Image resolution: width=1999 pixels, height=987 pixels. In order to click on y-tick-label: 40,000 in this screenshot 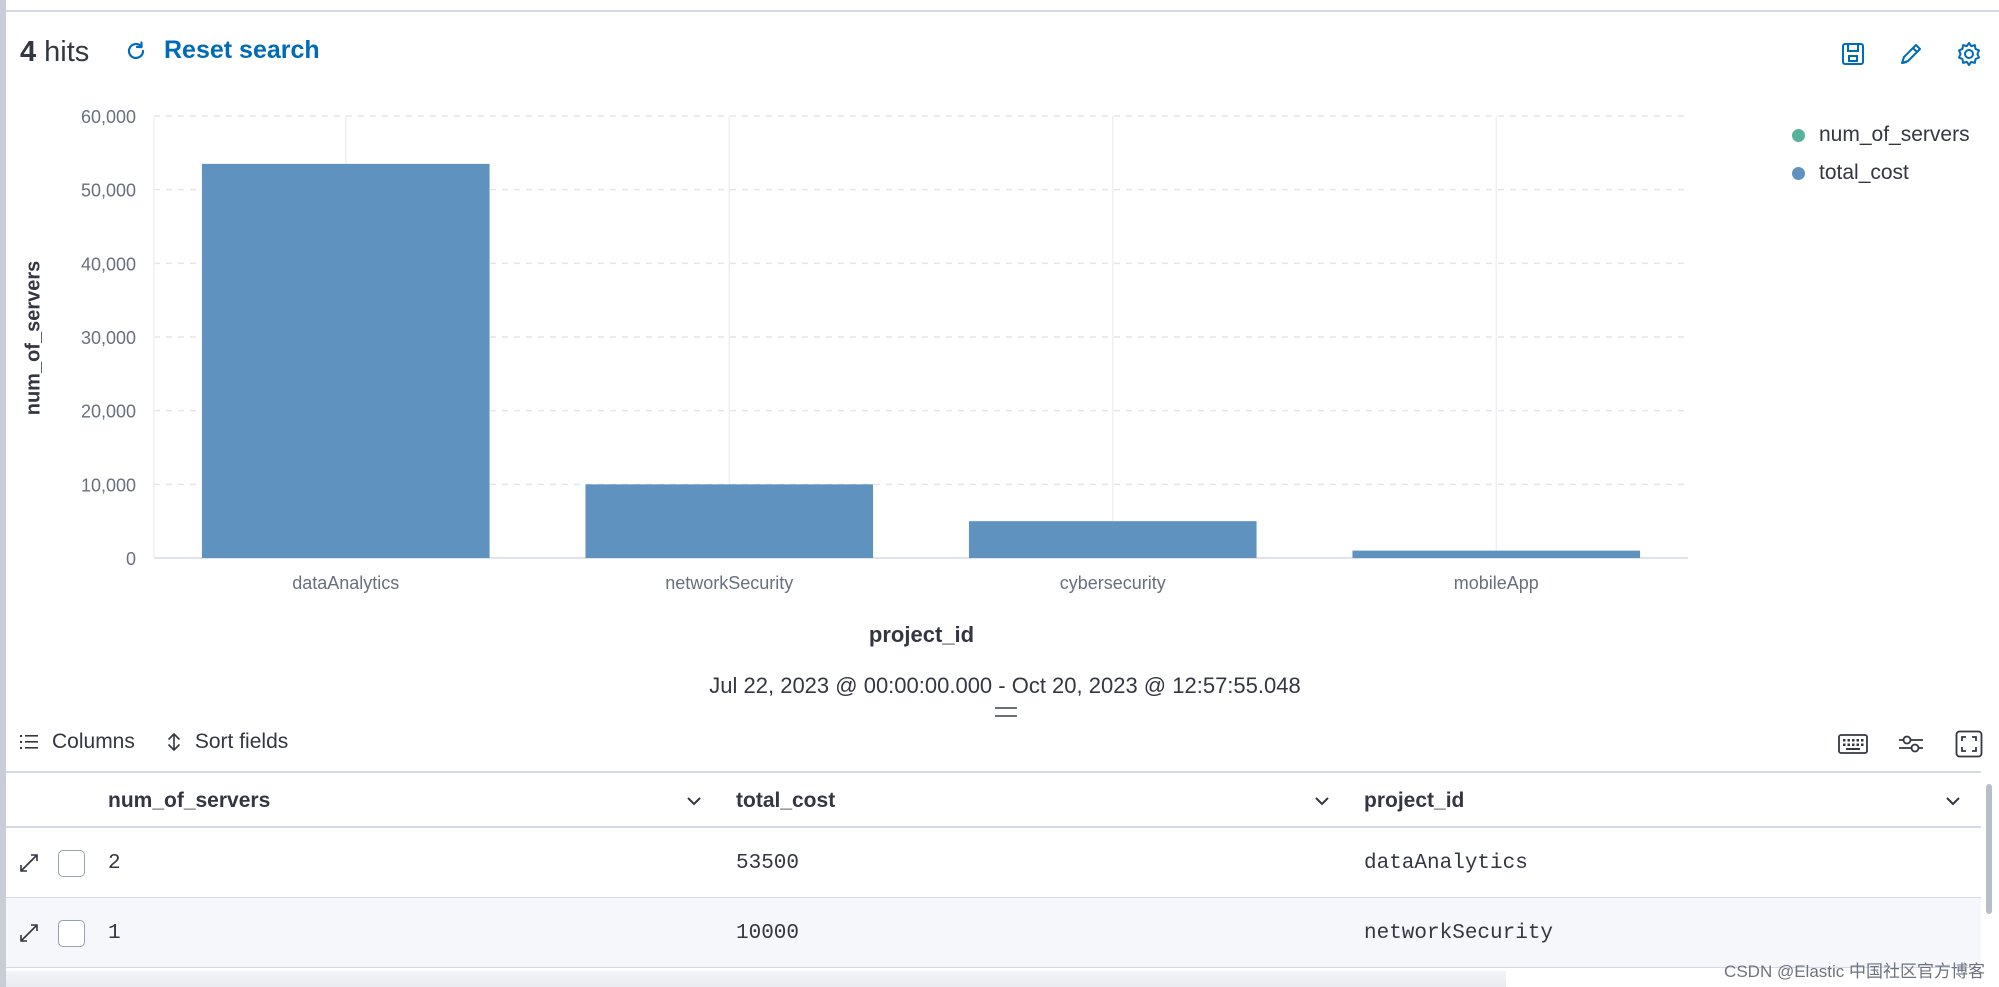, I will do `click(108, 264)`.